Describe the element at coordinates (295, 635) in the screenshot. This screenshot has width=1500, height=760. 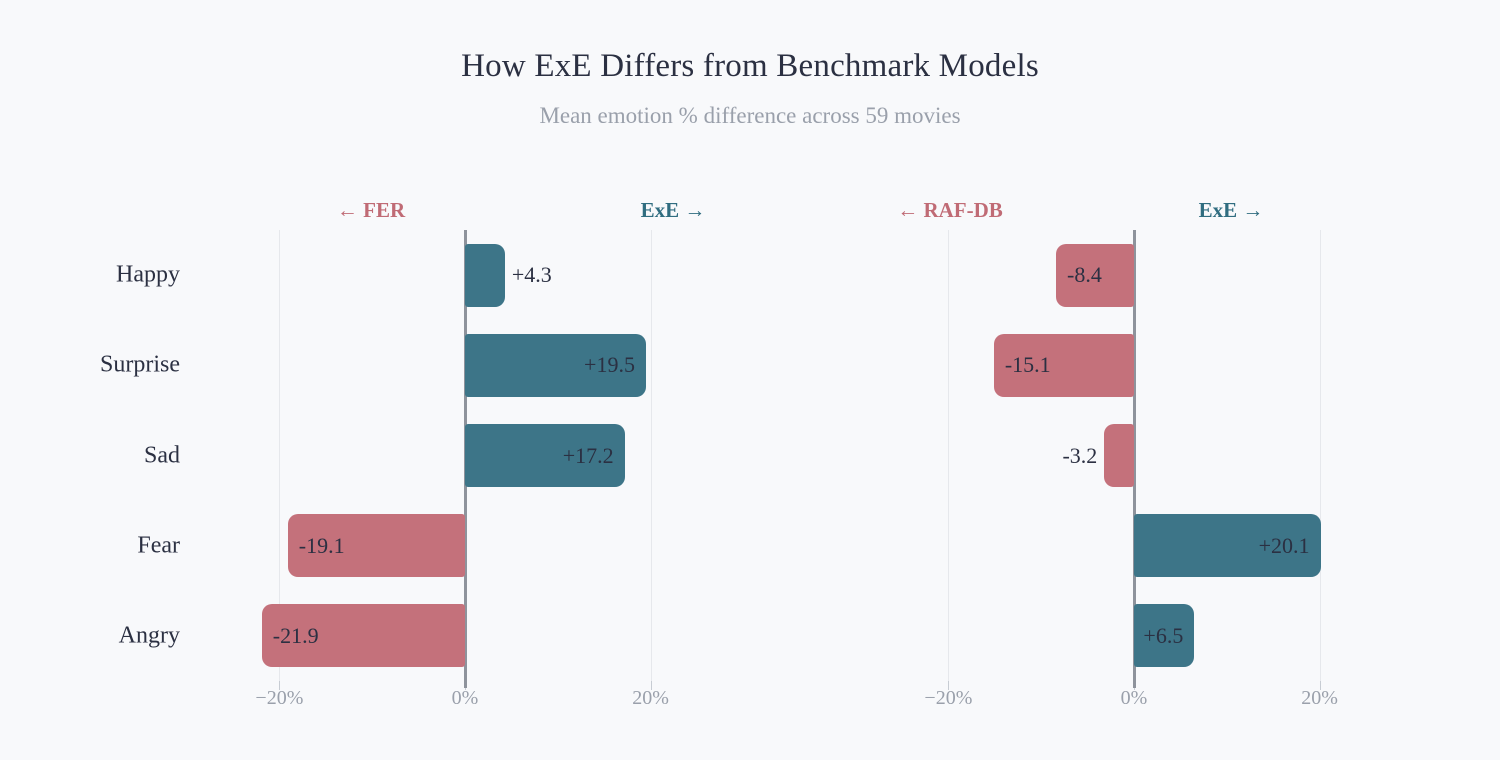
I see `bar-value-label-angry: -21.9` at that location.